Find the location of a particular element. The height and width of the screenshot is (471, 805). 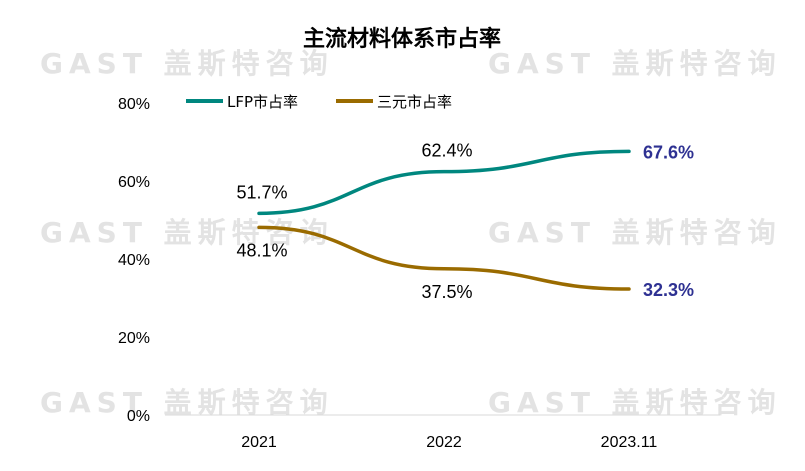

ncm-series-line is located at coordinates (444, 258).